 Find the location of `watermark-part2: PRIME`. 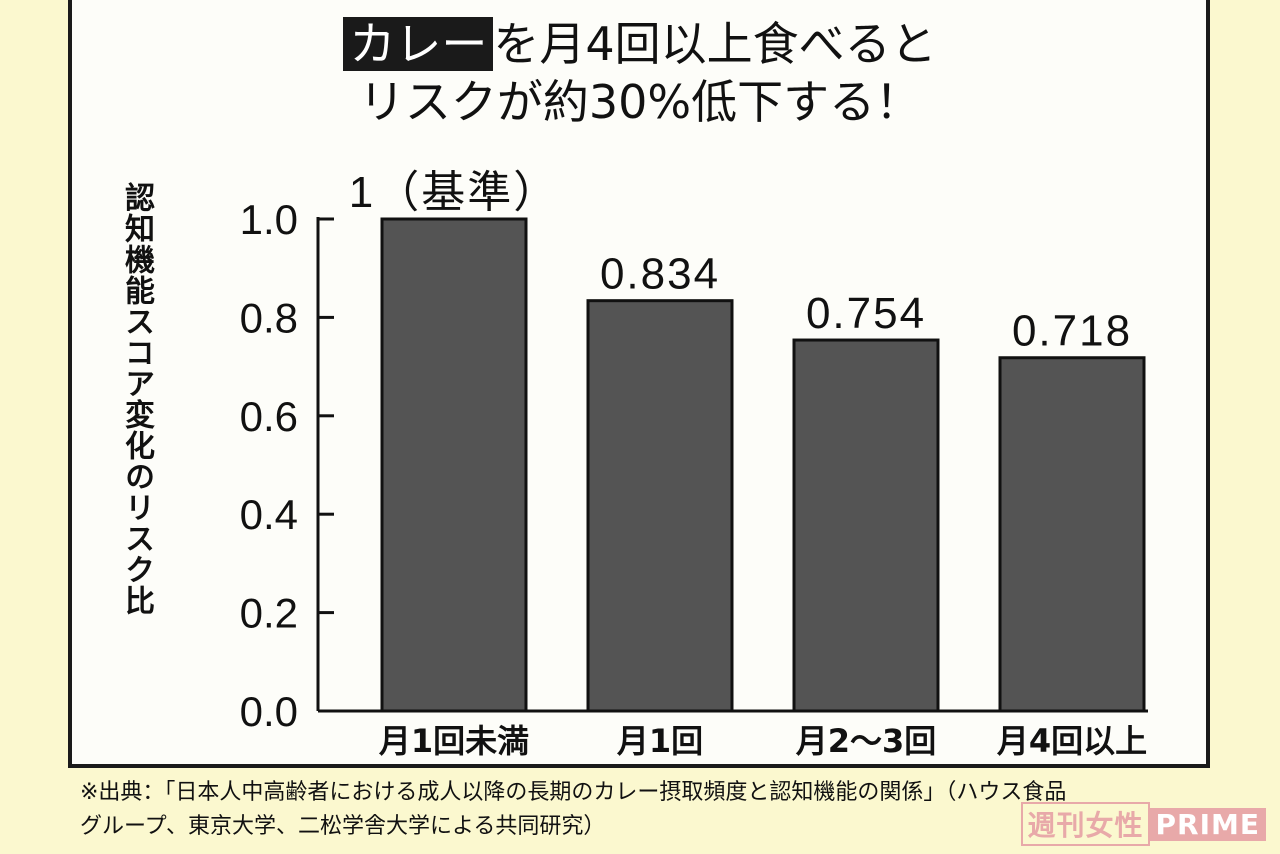

watermark-part2: PRIME is located at coordinates (1207, 824).